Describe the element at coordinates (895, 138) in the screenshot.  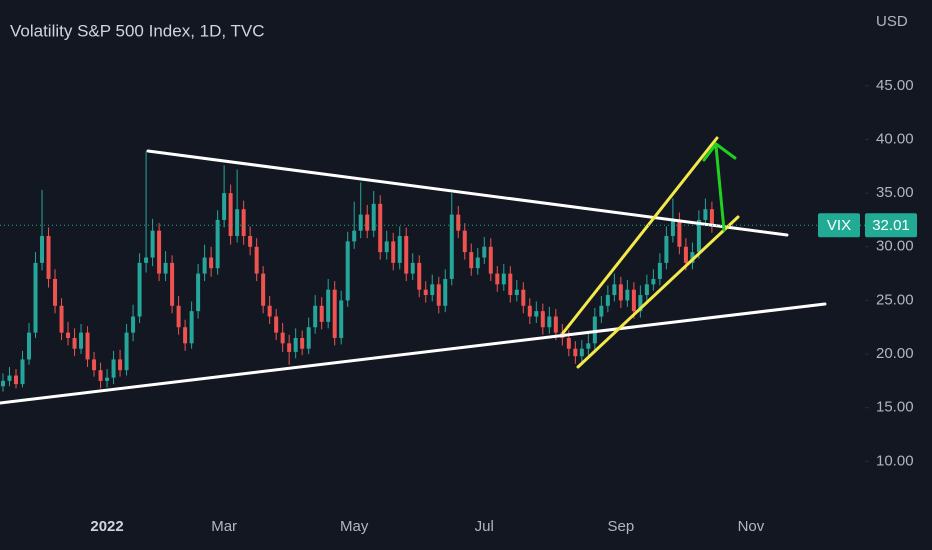
I see `y-tick-label: 40.00` at that location.